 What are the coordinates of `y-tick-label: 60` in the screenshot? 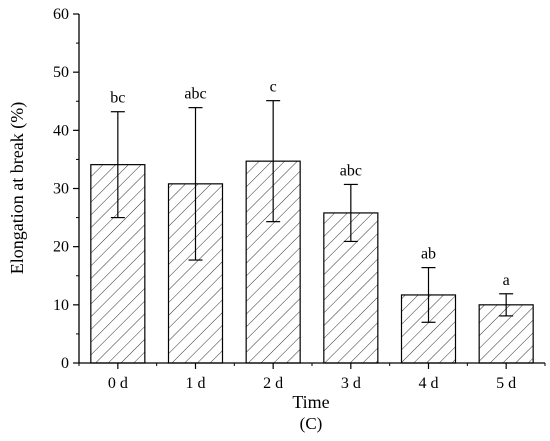 It's located at (61, 14).